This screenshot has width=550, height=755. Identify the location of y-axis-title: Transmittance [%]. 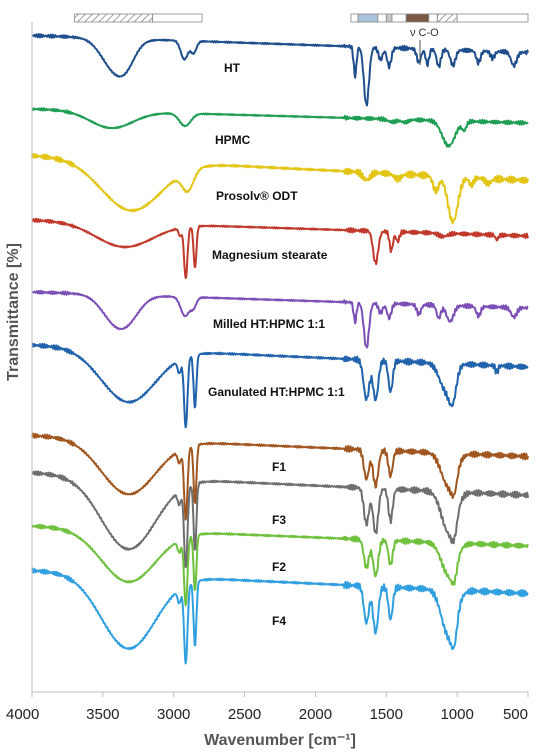
(13, 312).